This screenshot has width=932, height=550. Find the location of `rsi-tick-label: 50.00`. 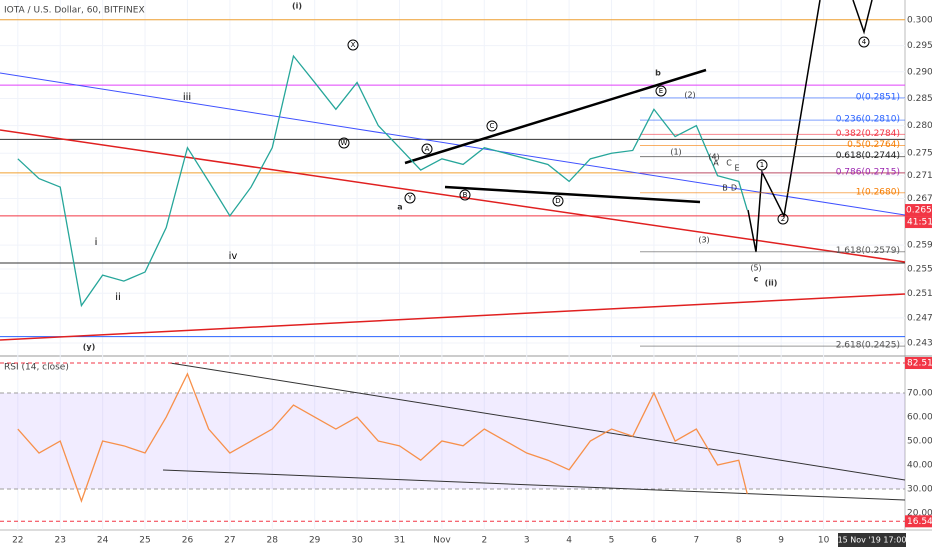

rsi-tick-label: 50.00 is located at coordinates (919, 442).